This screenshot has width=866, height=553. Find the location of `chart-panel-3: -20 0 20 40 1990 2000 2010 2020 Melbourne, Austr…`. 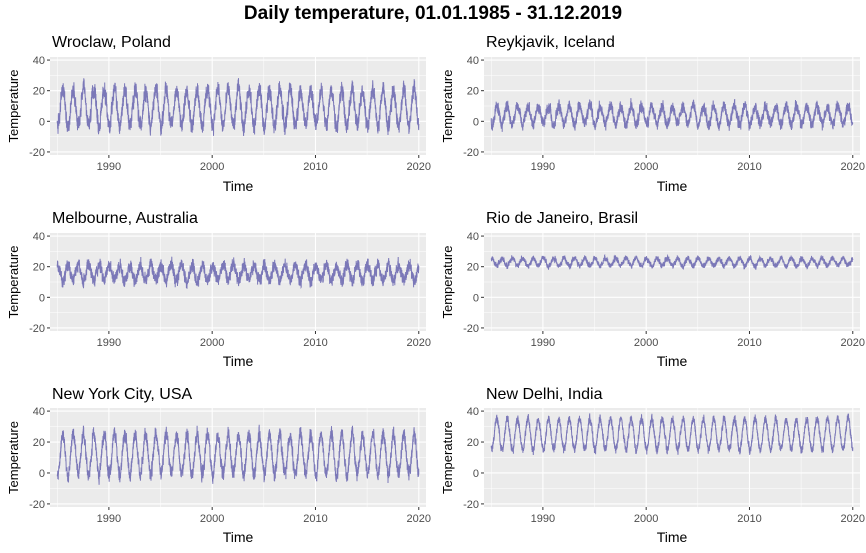

chart-panel-3: -20 0 20 40 1990 2000 2010 2020 Melbourne, Austr… is located at coordinates (218, 289).